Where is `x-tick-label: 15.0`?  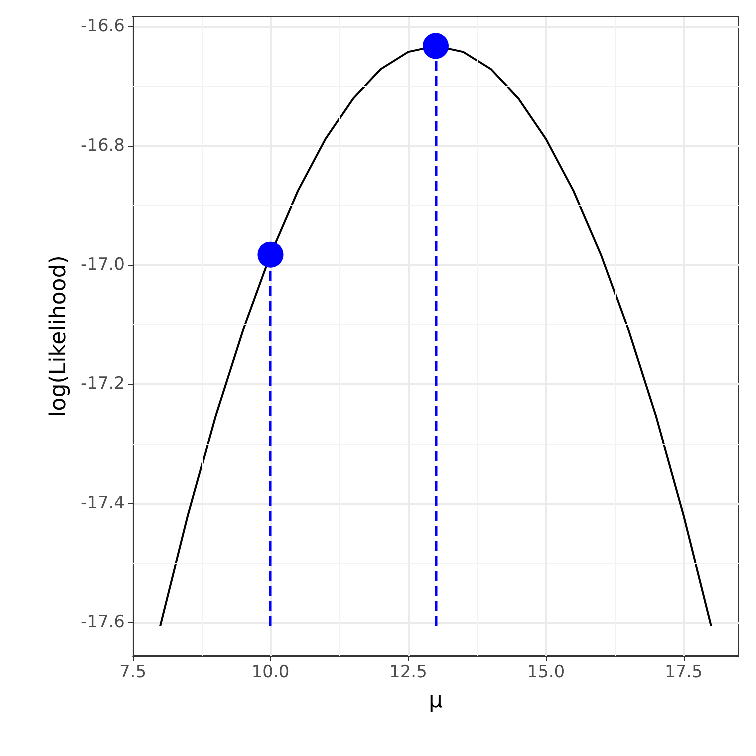
x-tick-label: 15.0 is located at coordinates (546, 672).